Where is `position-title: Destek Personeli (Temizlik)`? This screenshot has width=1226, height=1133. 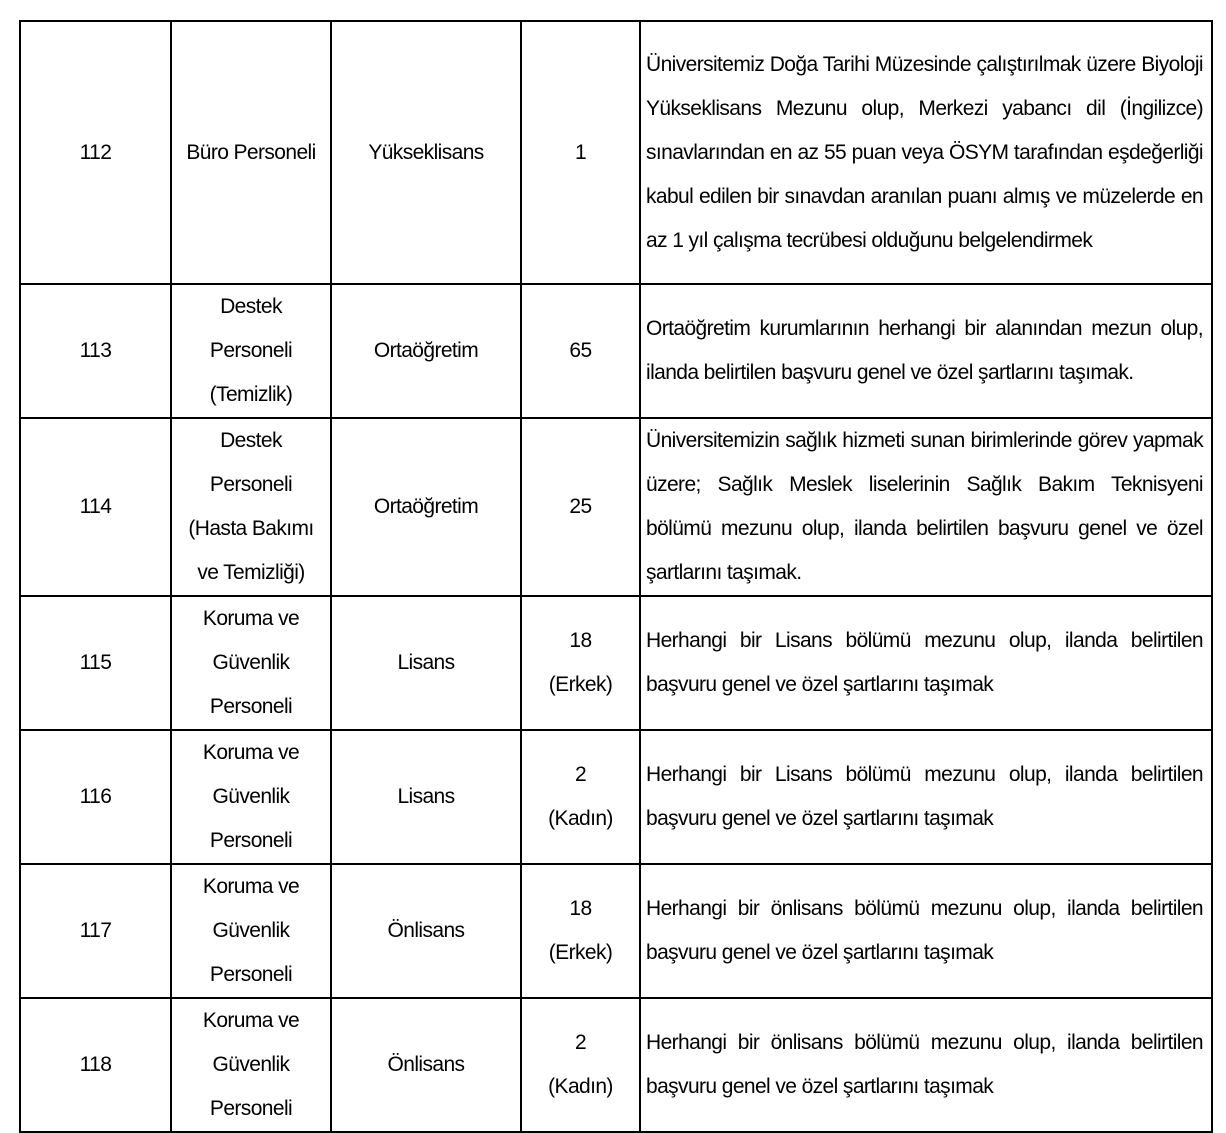
position-title: Destek Personeli (Temizlik) is located at coordinates (251, 351).